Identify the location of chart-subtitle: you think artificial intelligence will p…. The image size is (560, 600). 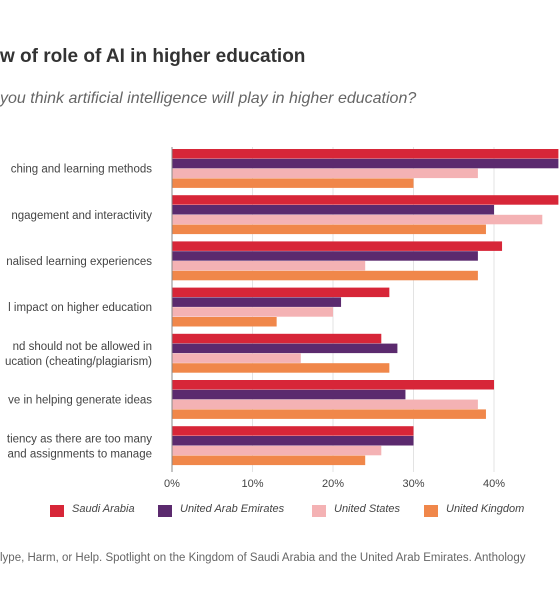
(208, 98).